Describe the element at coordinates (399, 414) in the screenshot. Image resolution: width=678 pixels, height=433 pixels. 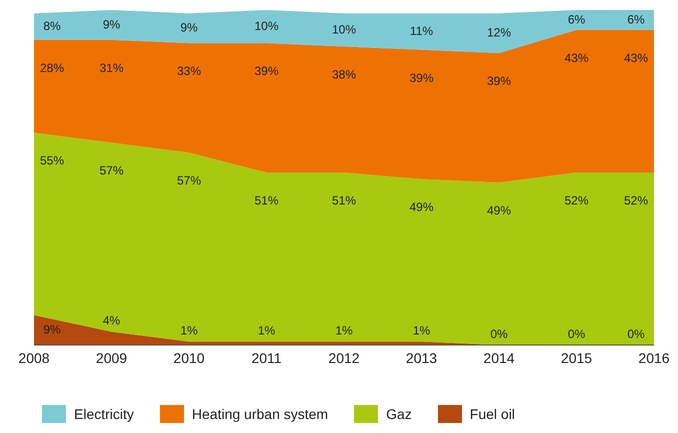
I see `legend-label: Gaz` at that location.